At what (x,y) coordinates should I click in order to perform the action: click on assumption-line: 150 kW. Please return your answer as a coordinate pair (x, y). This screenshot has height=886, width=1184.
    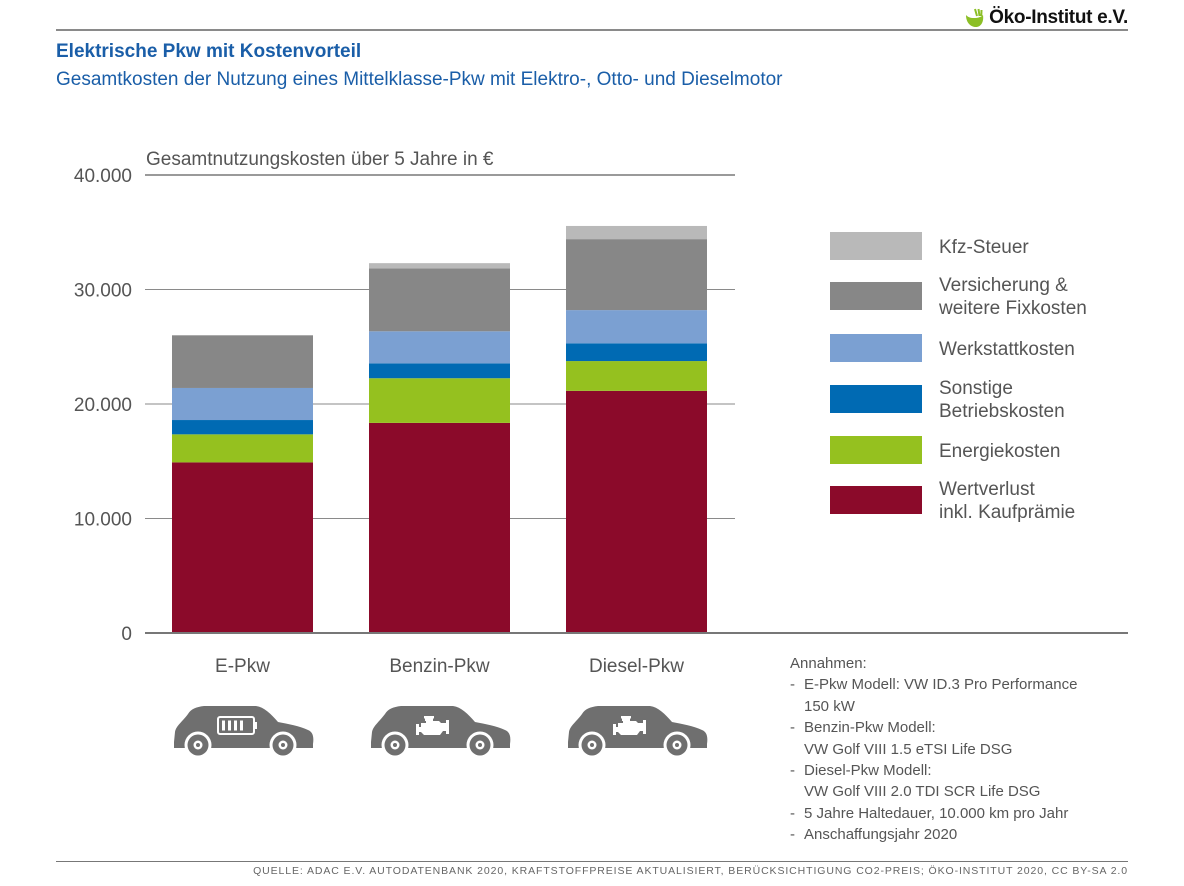
    Looking at the image, I should click on (829, 706).